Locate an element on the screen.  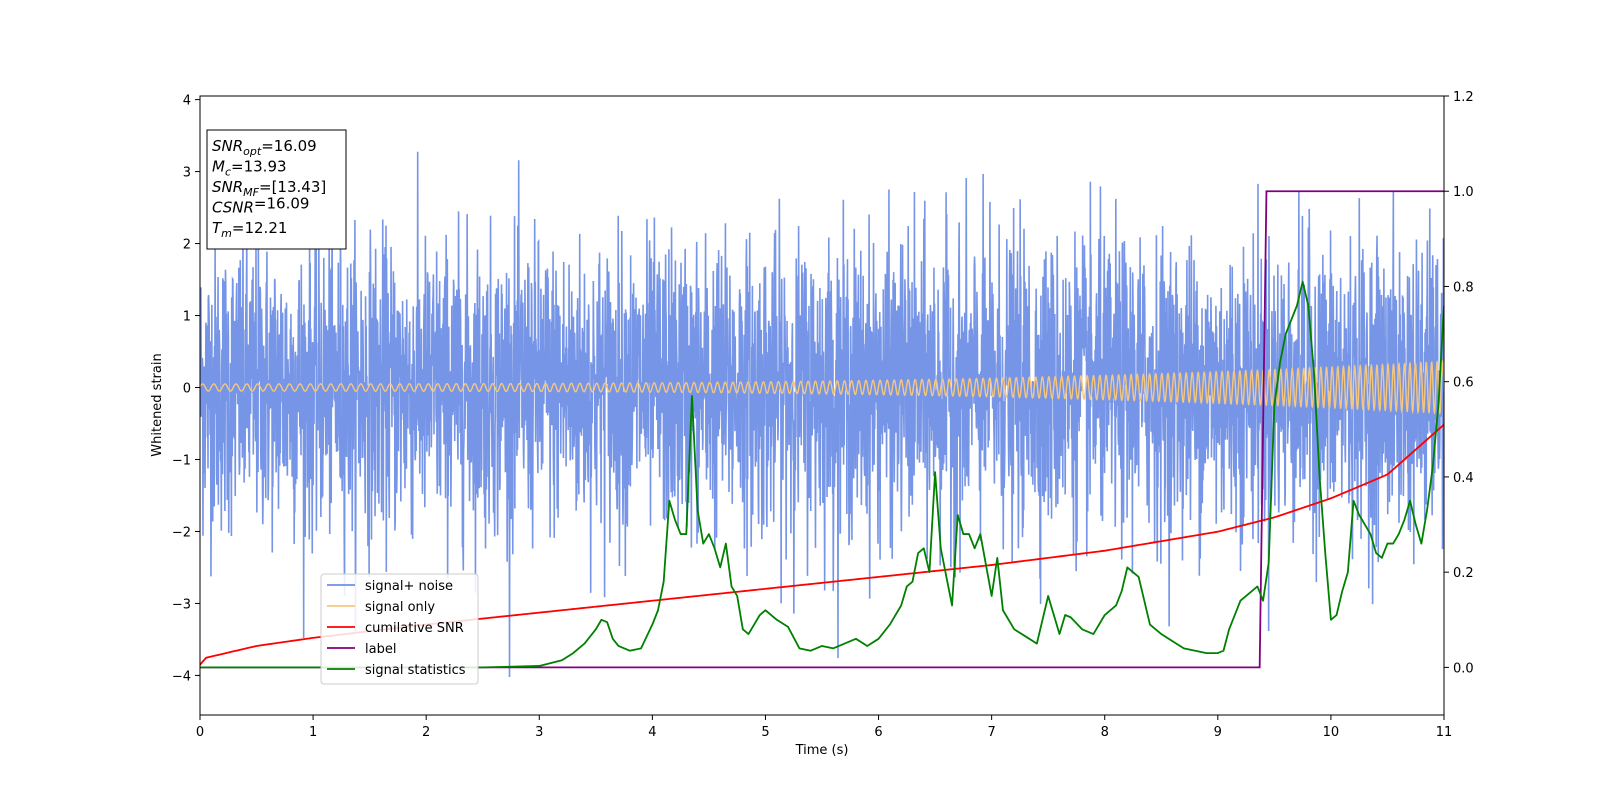
info-box-line: Tm=12.21 is located at coordinates (249, 229).